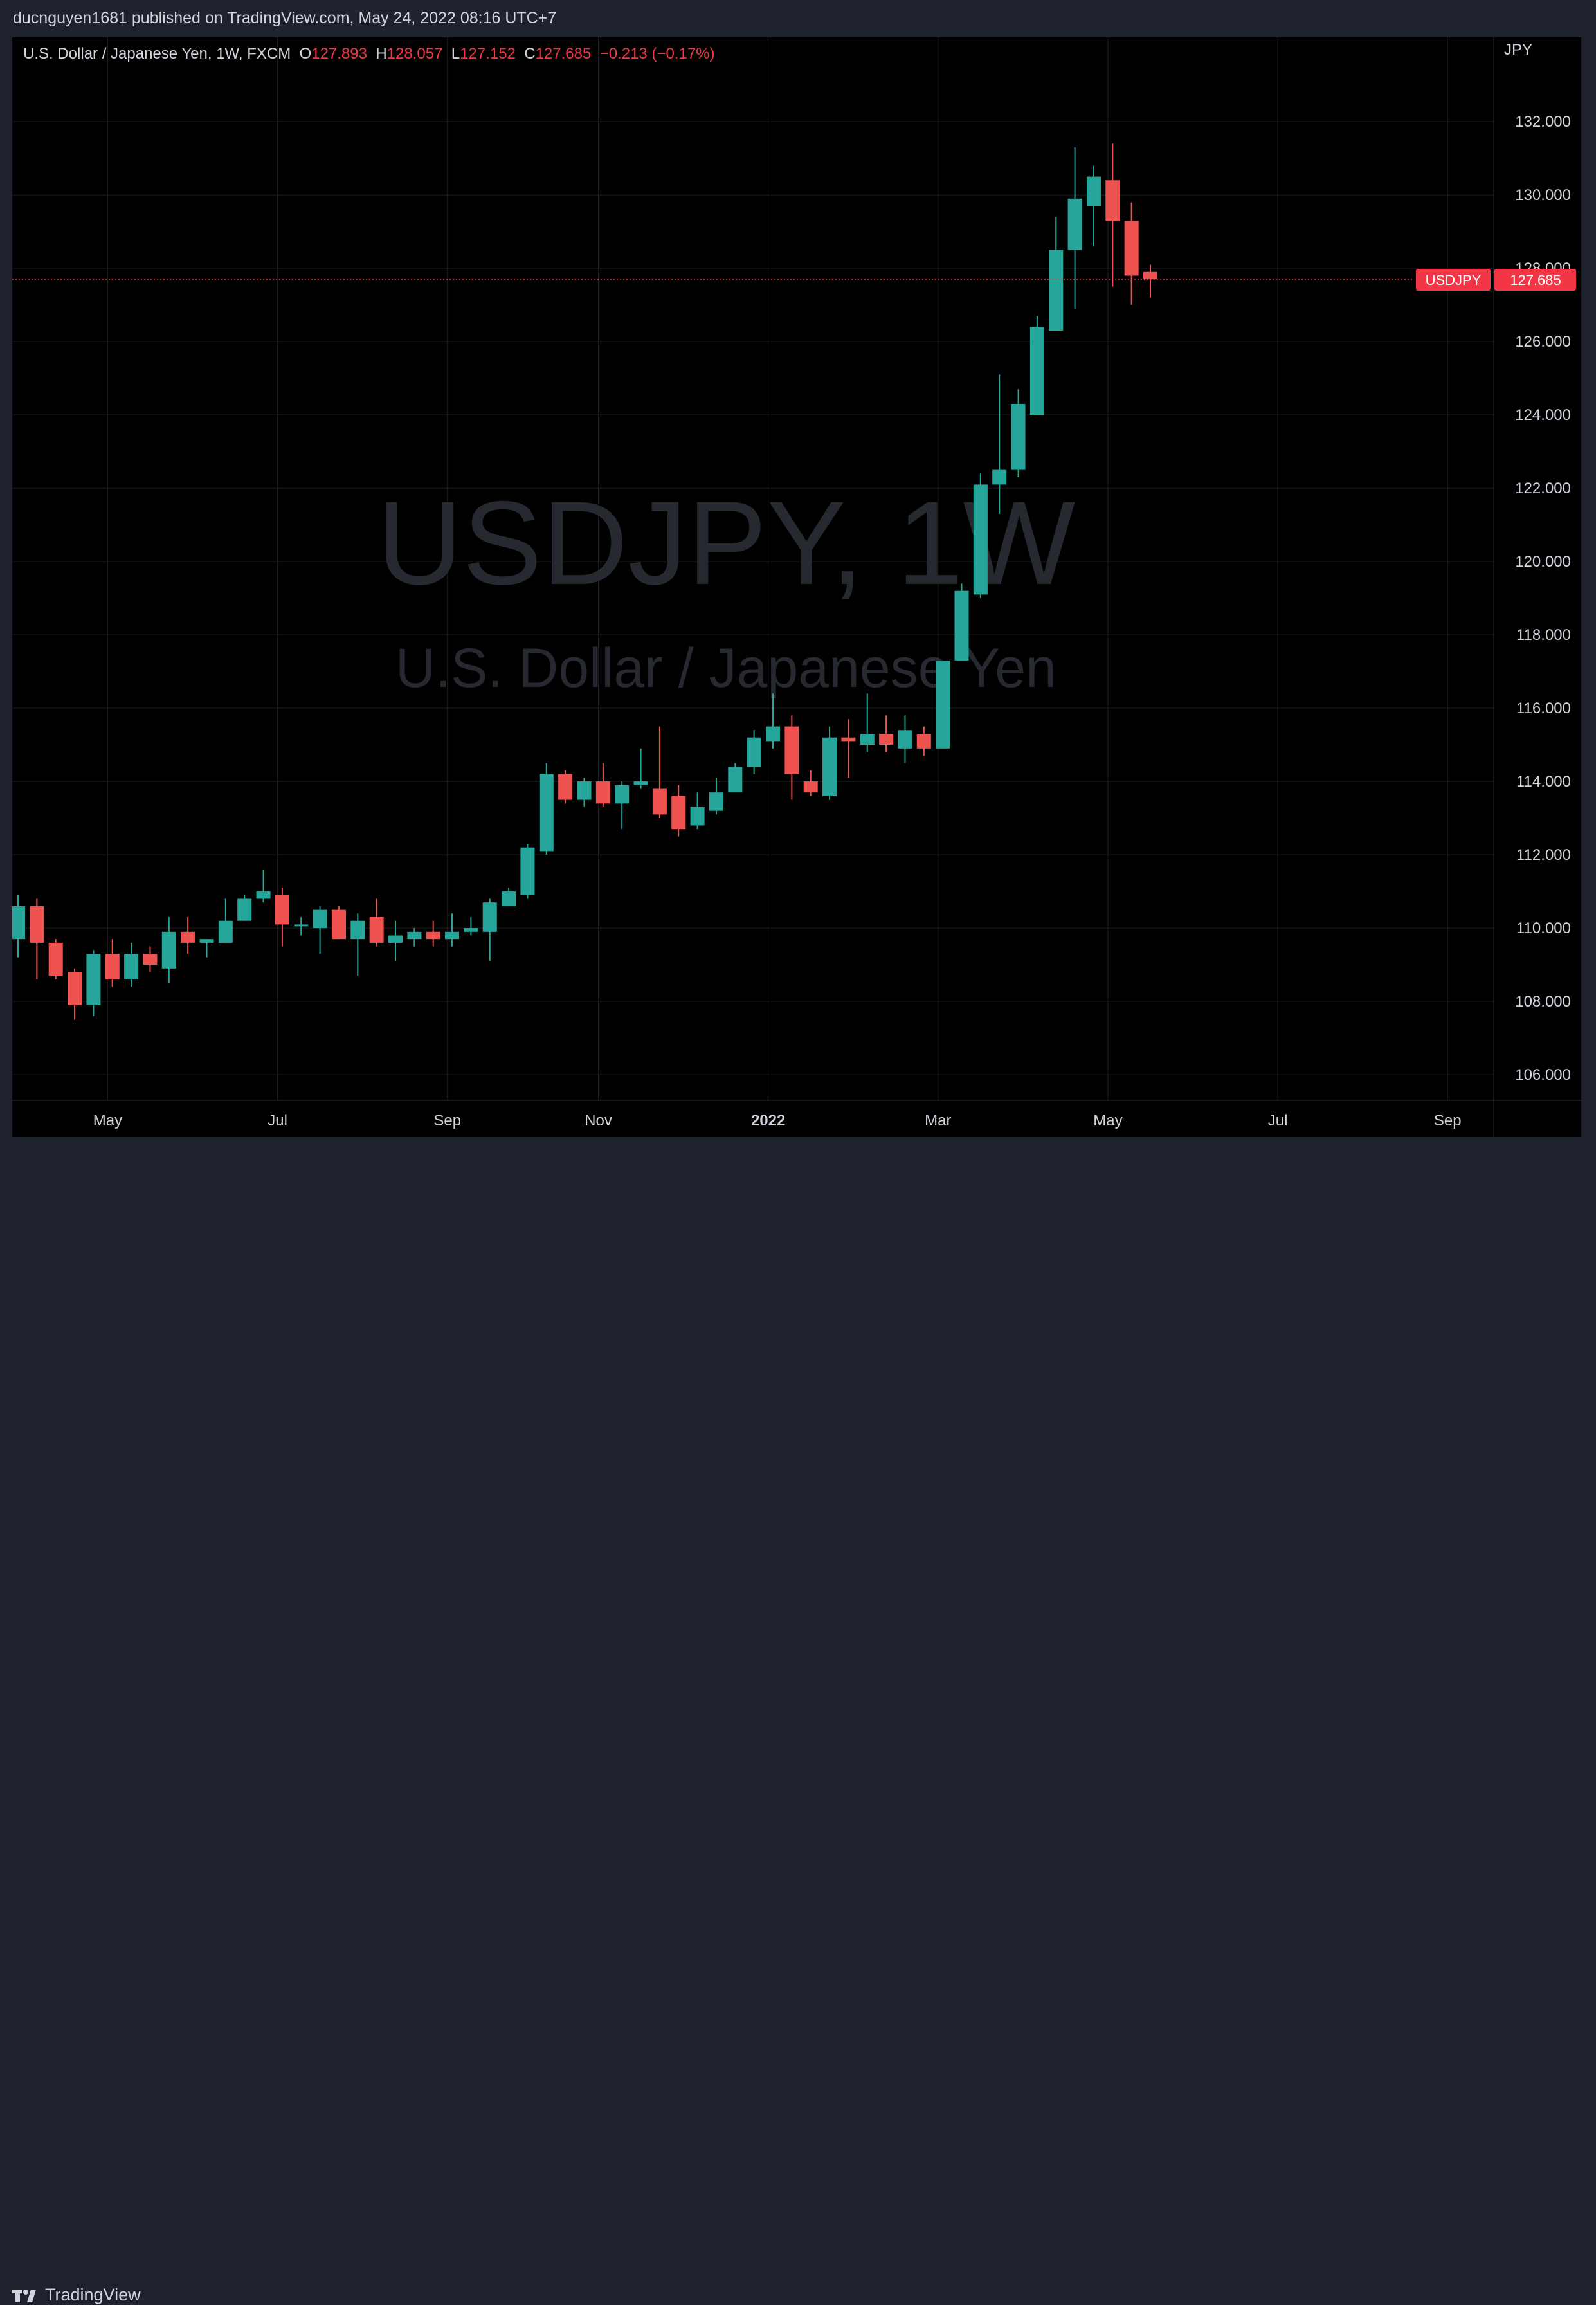 This screenshot has height=2305, width=1596. I want to click on tradingview-logo: TradingView, so click(77, 2295).